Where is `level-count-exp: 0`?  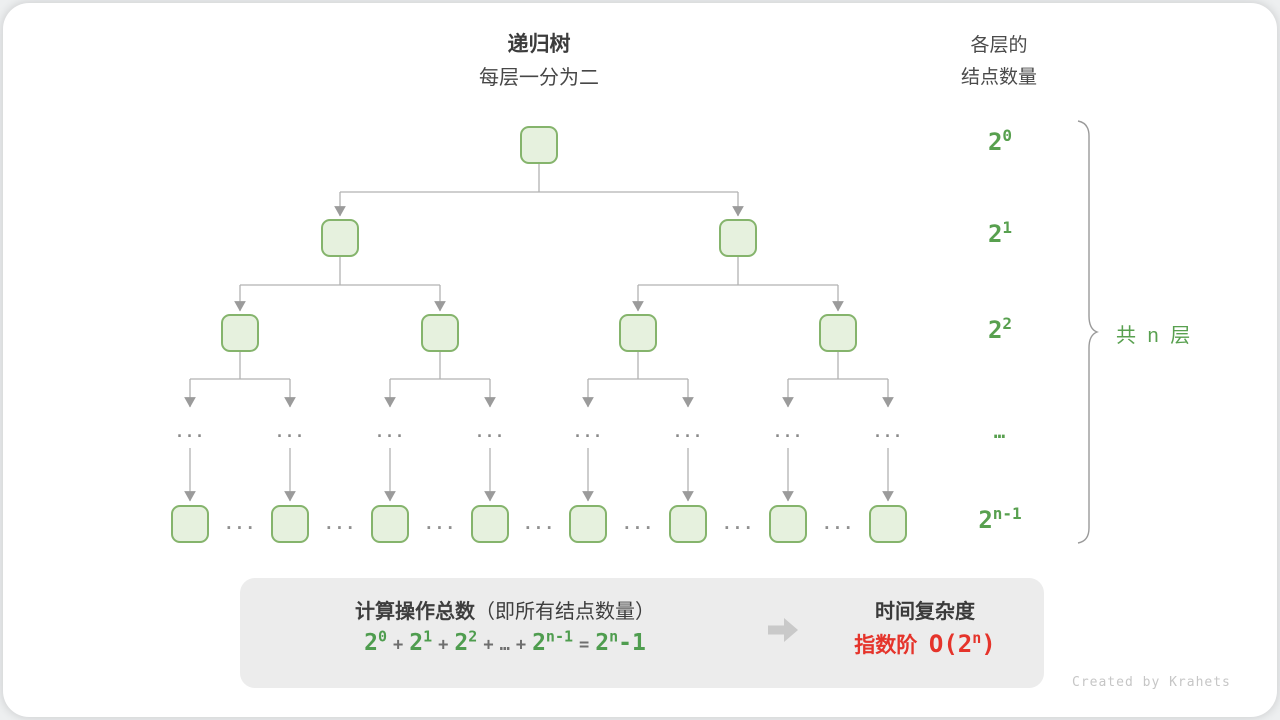
level-count-exp: 0 is located at coordinates (1007, 135).